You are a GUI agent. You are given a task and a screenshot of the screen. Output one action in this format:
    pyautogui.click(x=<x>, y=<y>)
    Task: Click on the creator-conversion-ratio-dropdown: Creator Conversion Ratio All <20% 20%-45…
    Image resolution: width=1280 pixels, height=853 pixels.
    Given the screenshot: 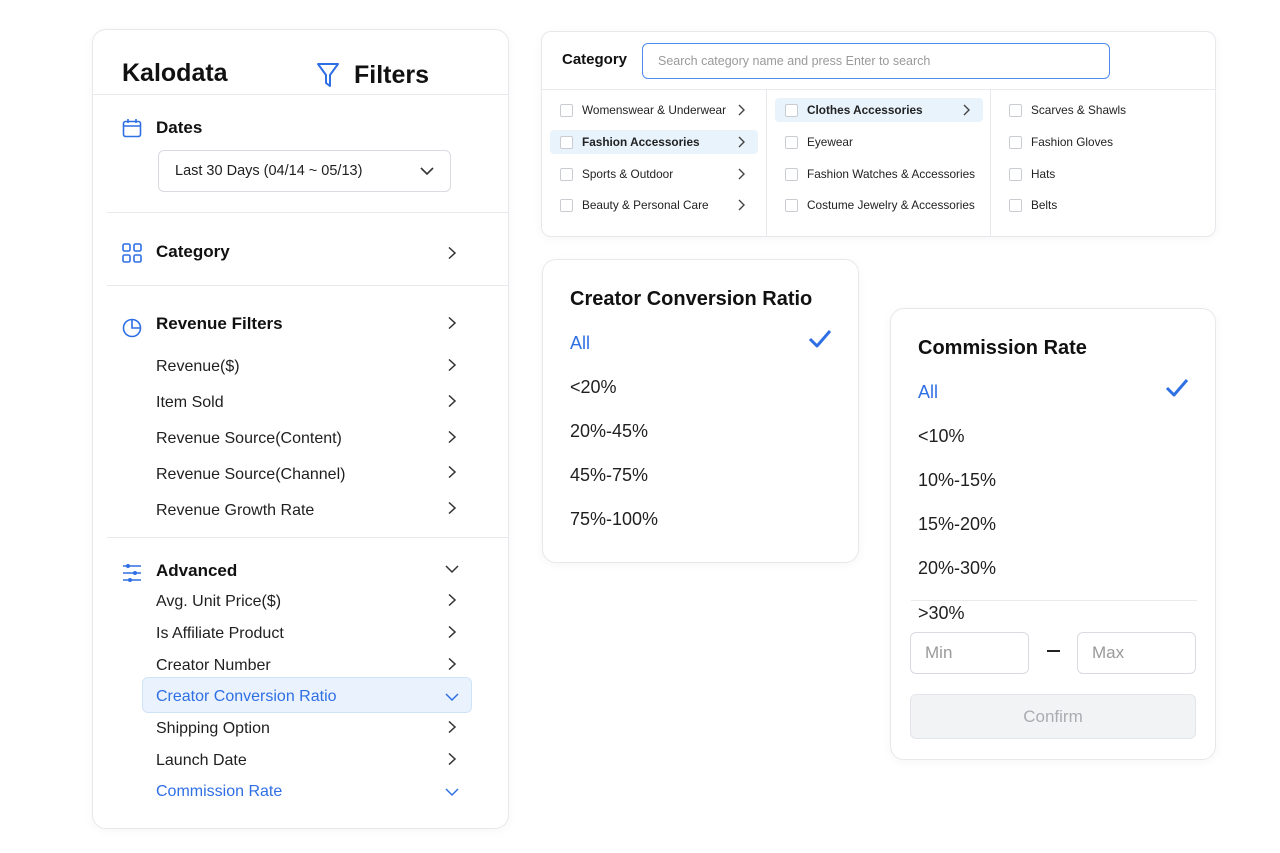 What is the action you would take?
    pyautogui.click(x=700, y=411)
    